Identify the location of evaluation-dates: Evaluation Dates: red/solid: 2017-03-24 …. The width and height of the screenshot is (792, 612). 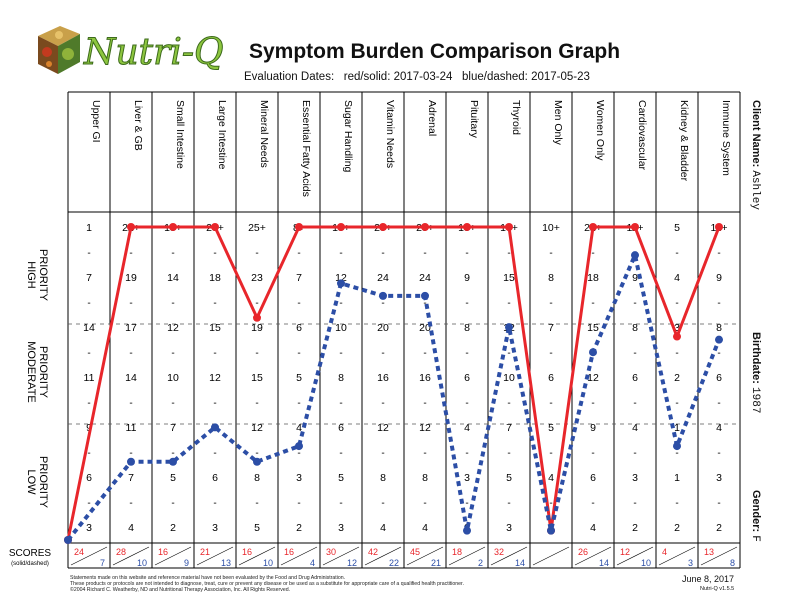
(417, 77).